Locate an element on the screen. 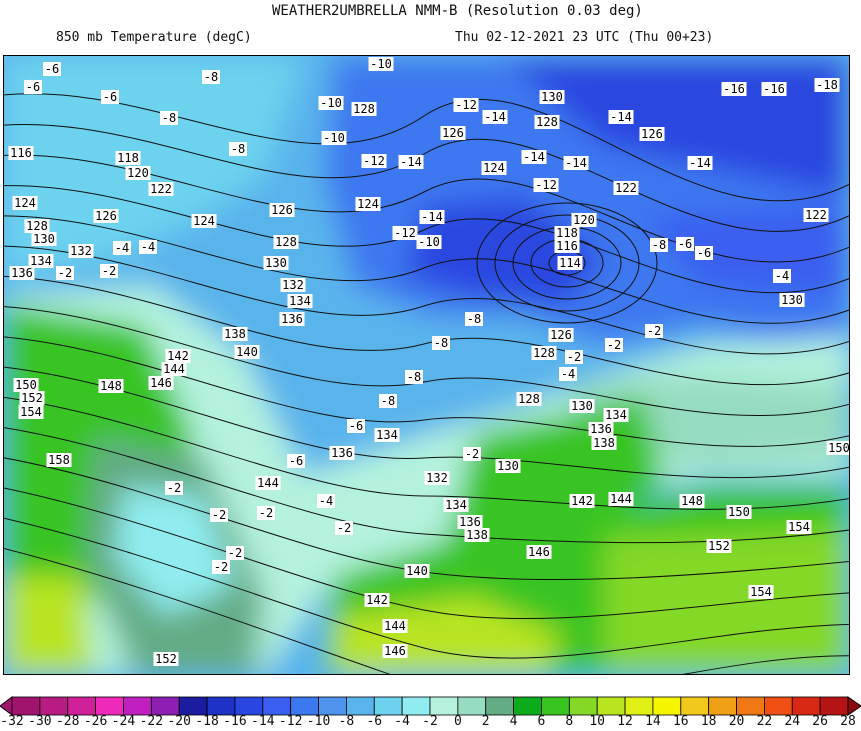 This screenshot has width=861, height=731. colorbar-tick-label: 26 is located at coordinates (820, 721).